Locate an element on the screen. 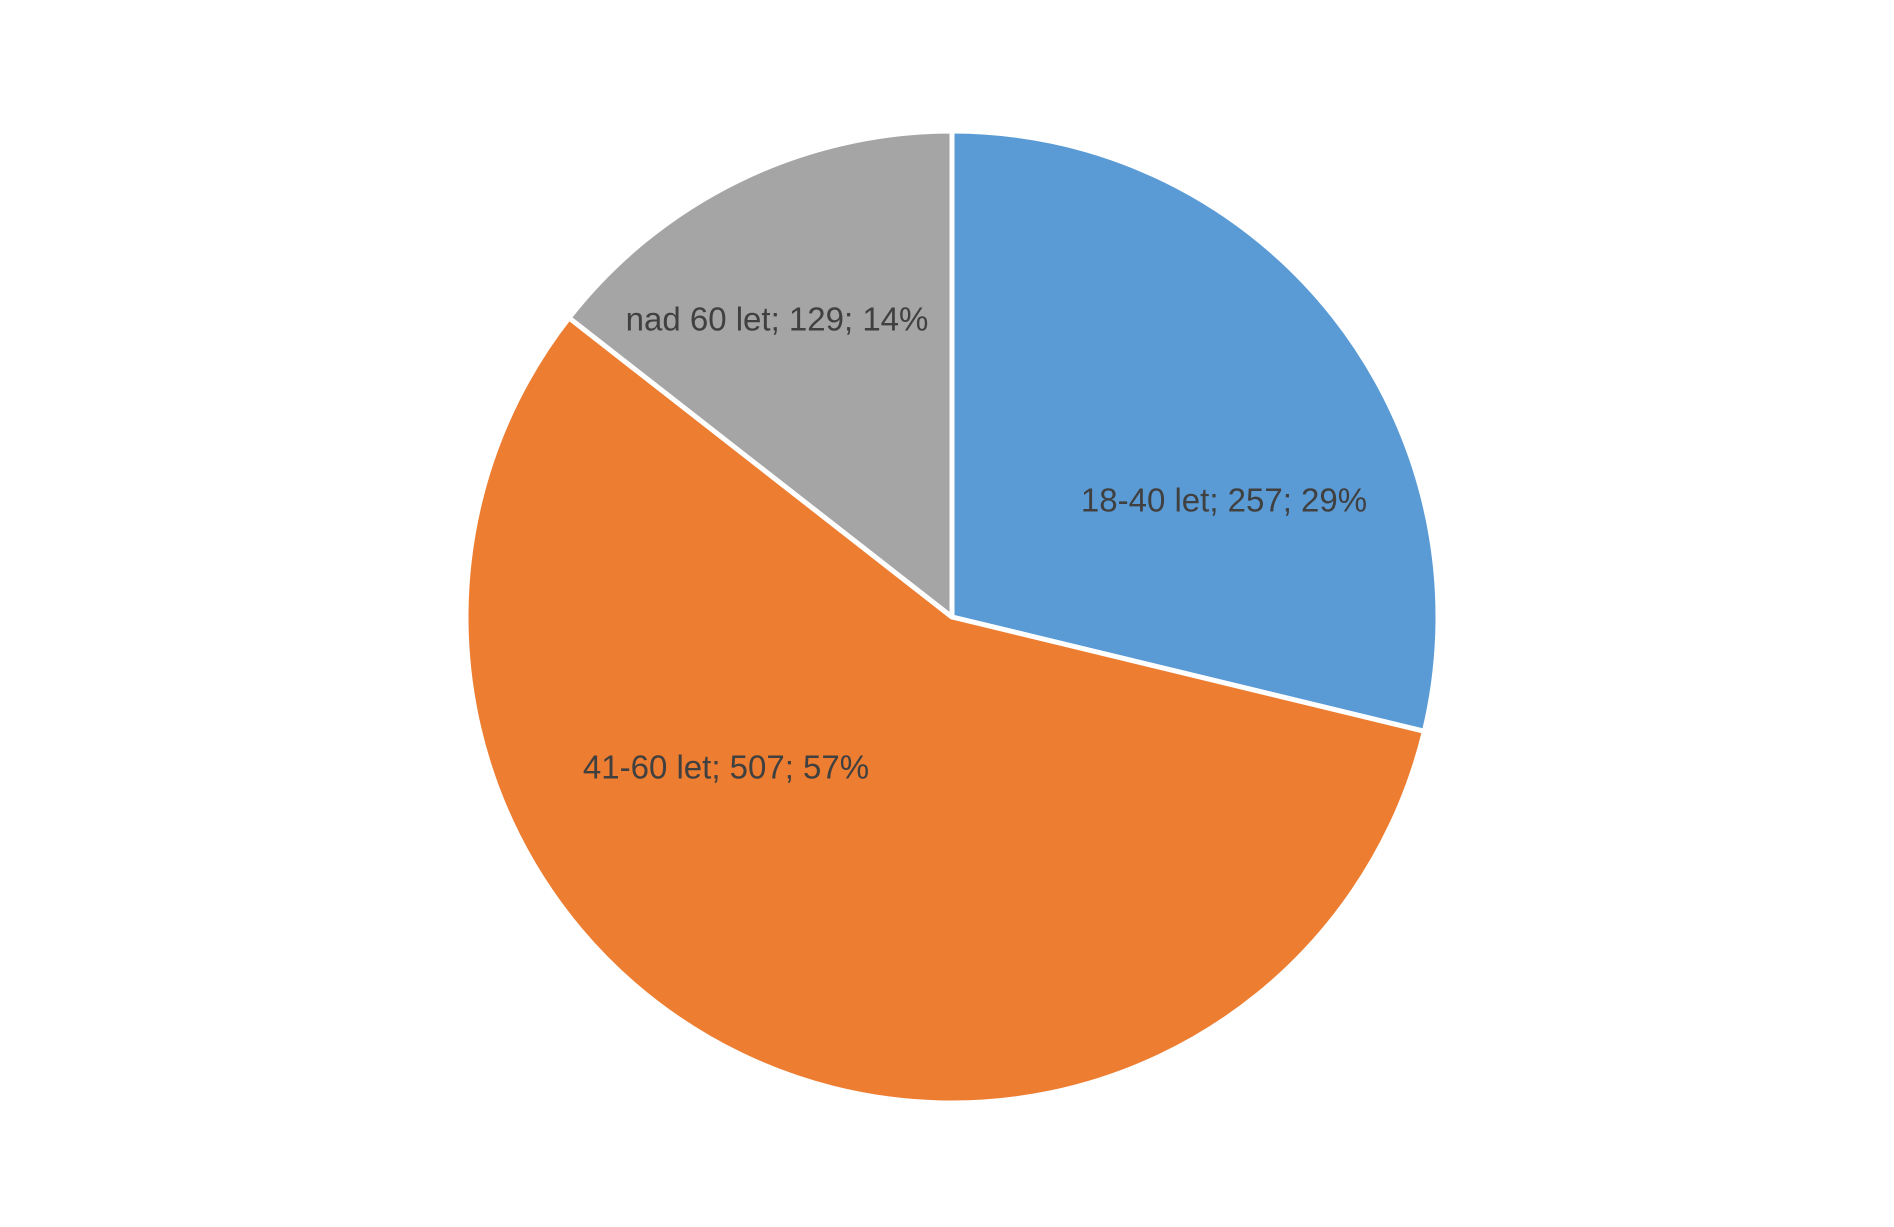 Image resolution: width=1894 pixels, height=1227 pixels. data-label: nad 60 let; 129; 14% is located at coordinates (777, 319).